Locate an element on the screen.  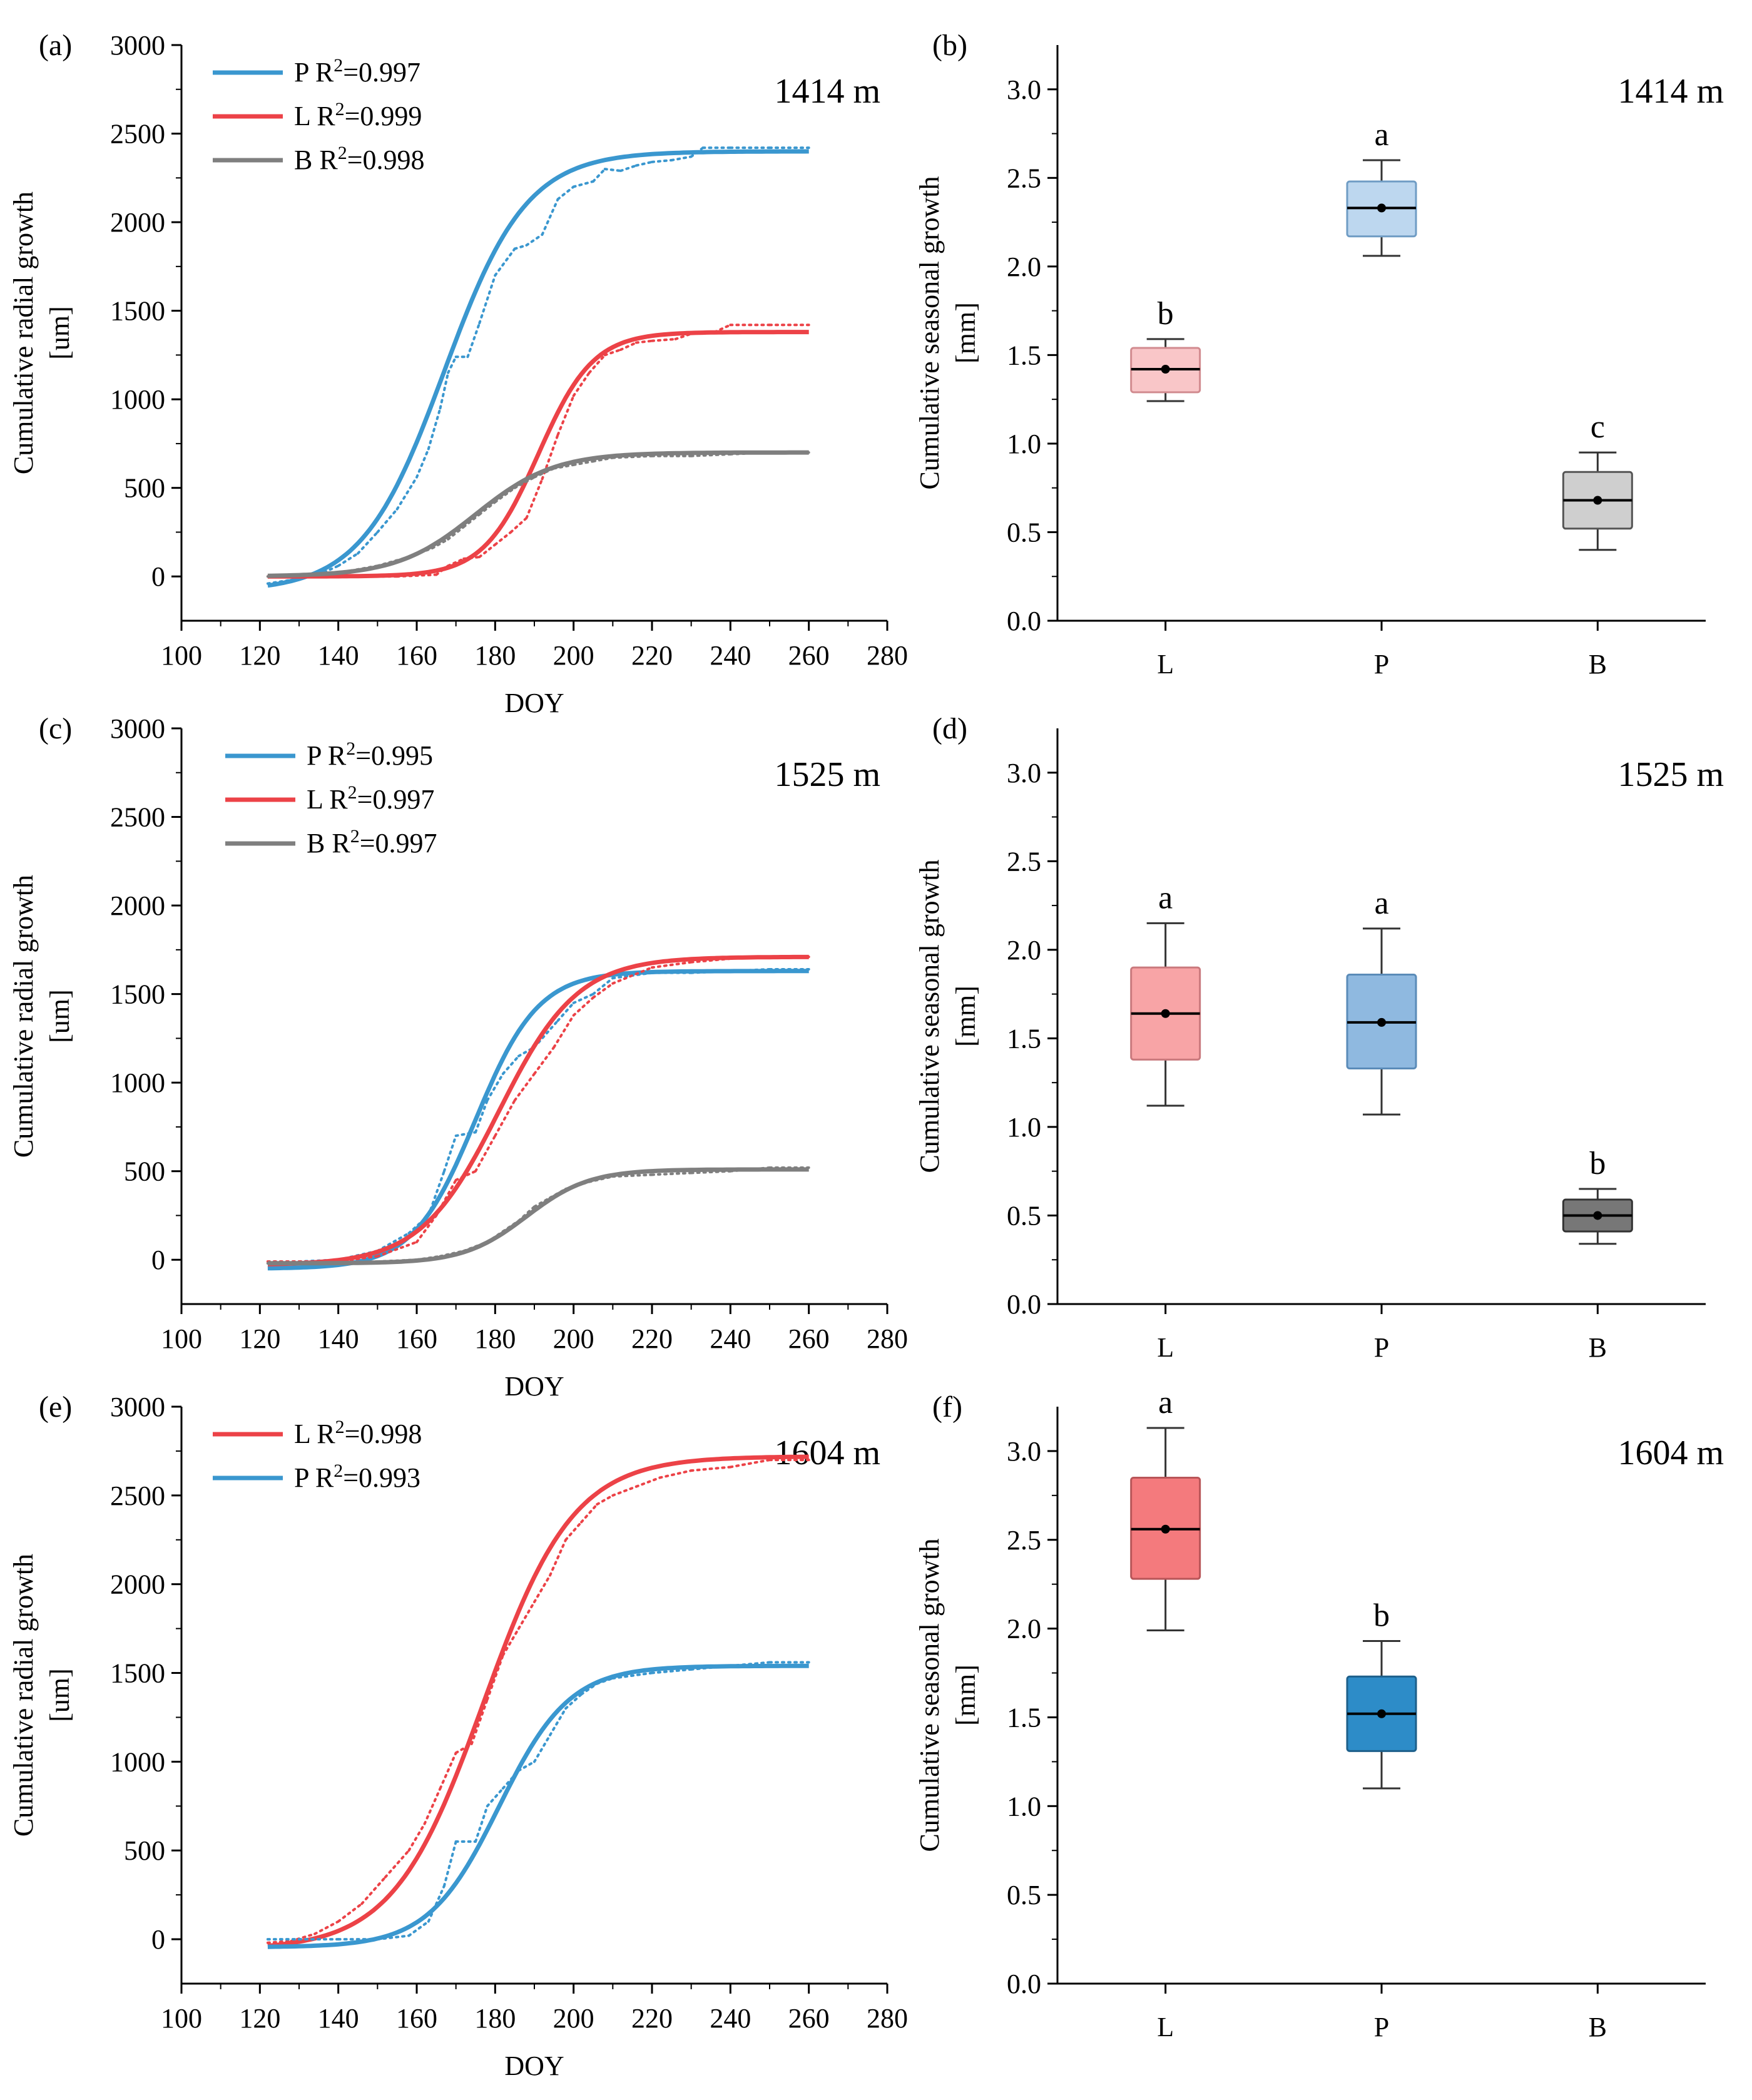
box-B: b is located at coordinates (1597, 1195).